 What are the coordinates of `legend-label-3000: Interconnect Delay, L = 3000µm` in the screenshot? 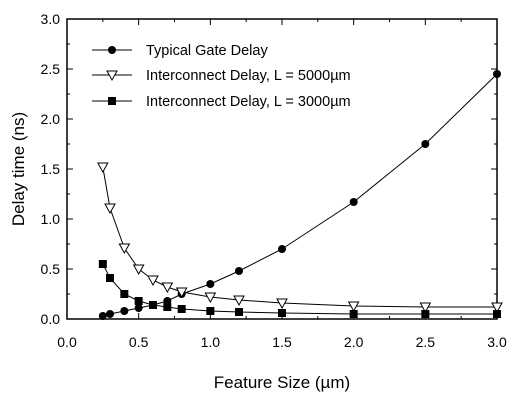 It's located at (248, 102).